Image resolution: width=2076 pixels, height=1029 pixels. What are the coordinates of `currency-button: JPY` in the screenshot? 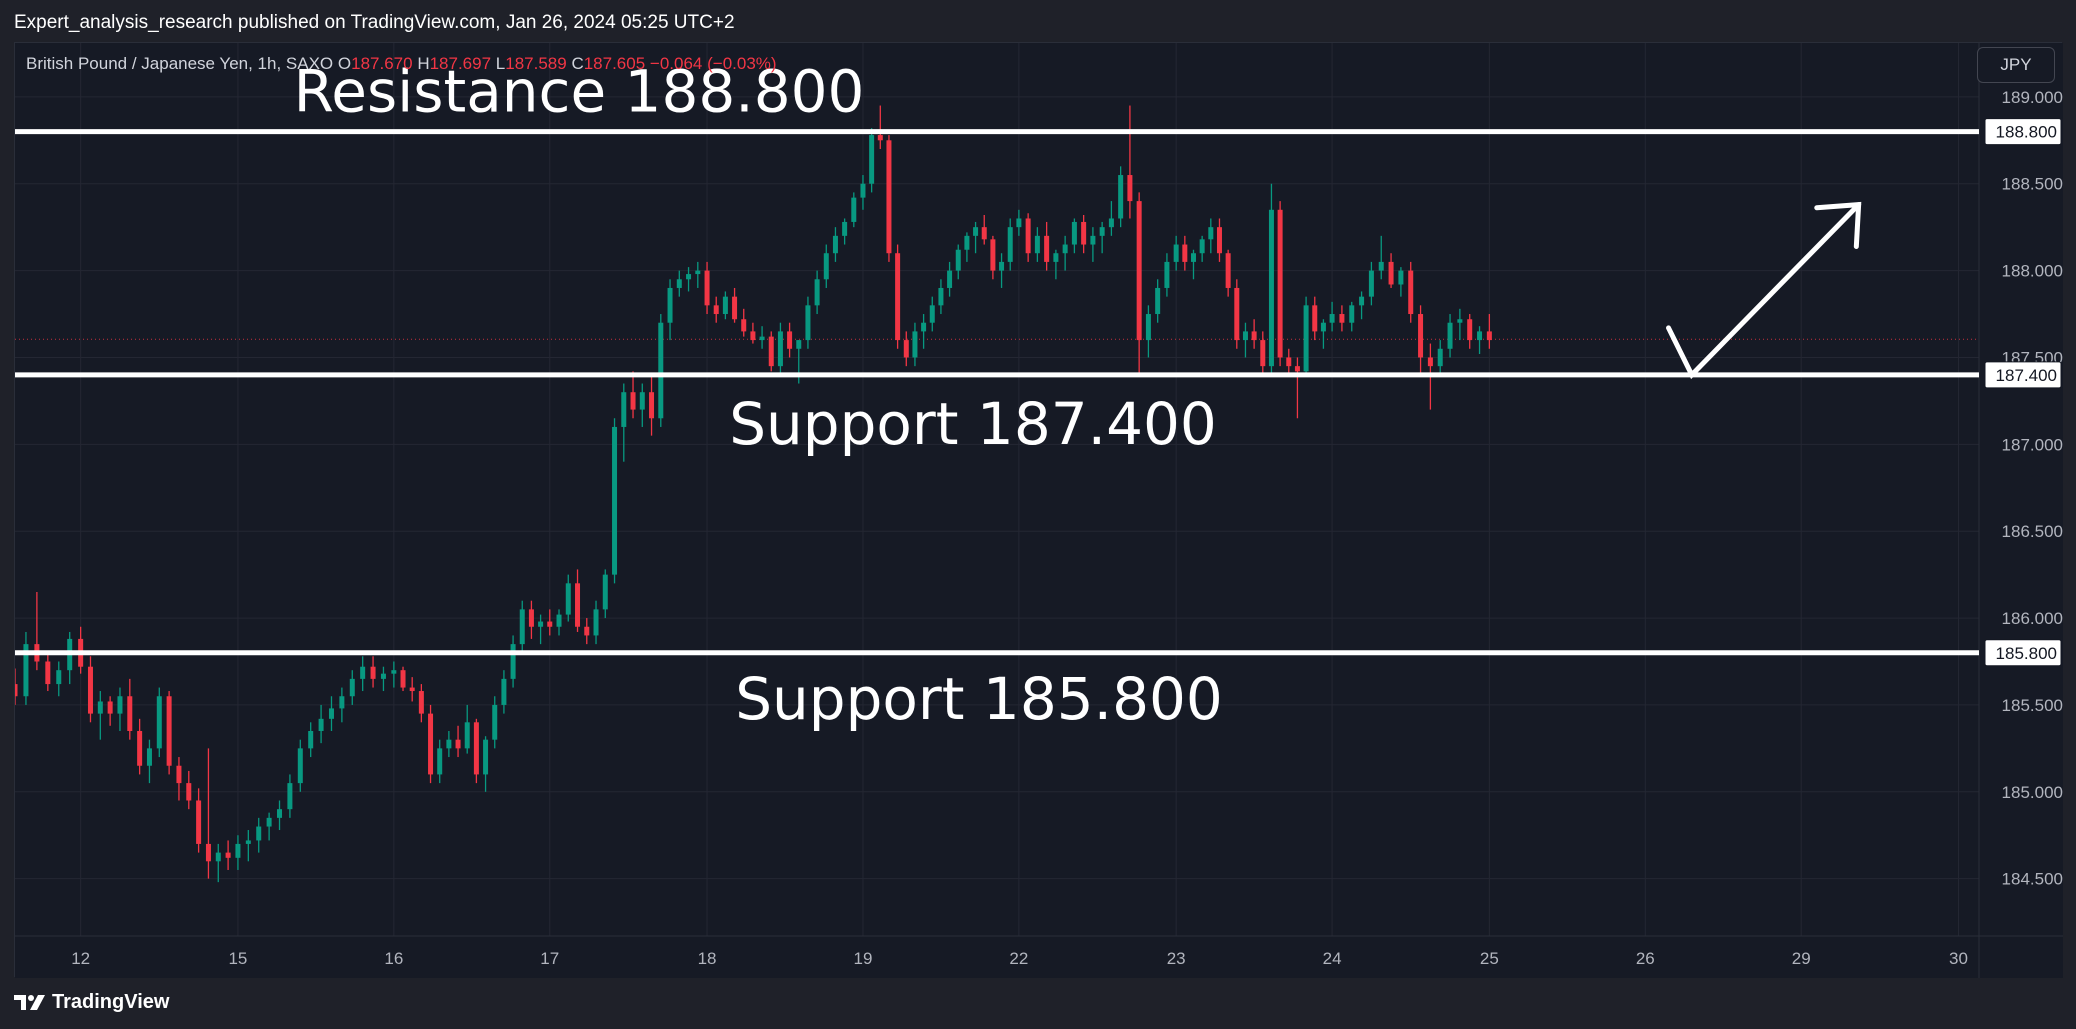 It's located at (2016, 65).